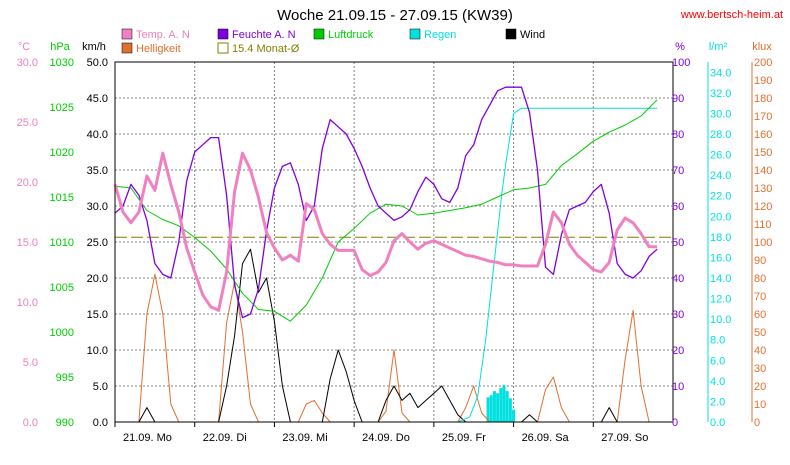 Image resolution: width=790 pixels, height=465 pixels. Describe the element at coordinates (720, 279) in the screenshot. I see `rain-axis-tick: 14.0` at that location.